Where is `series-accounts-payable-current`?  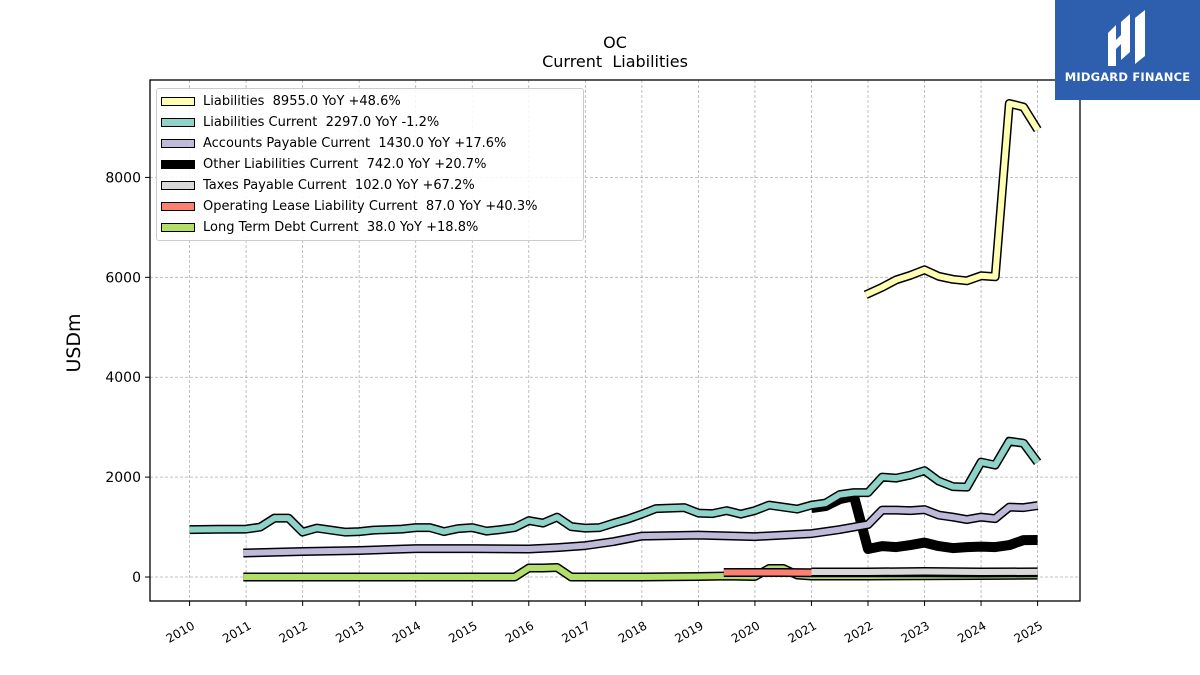 series-accounts-payable-current is located at coordinates (641, 529).